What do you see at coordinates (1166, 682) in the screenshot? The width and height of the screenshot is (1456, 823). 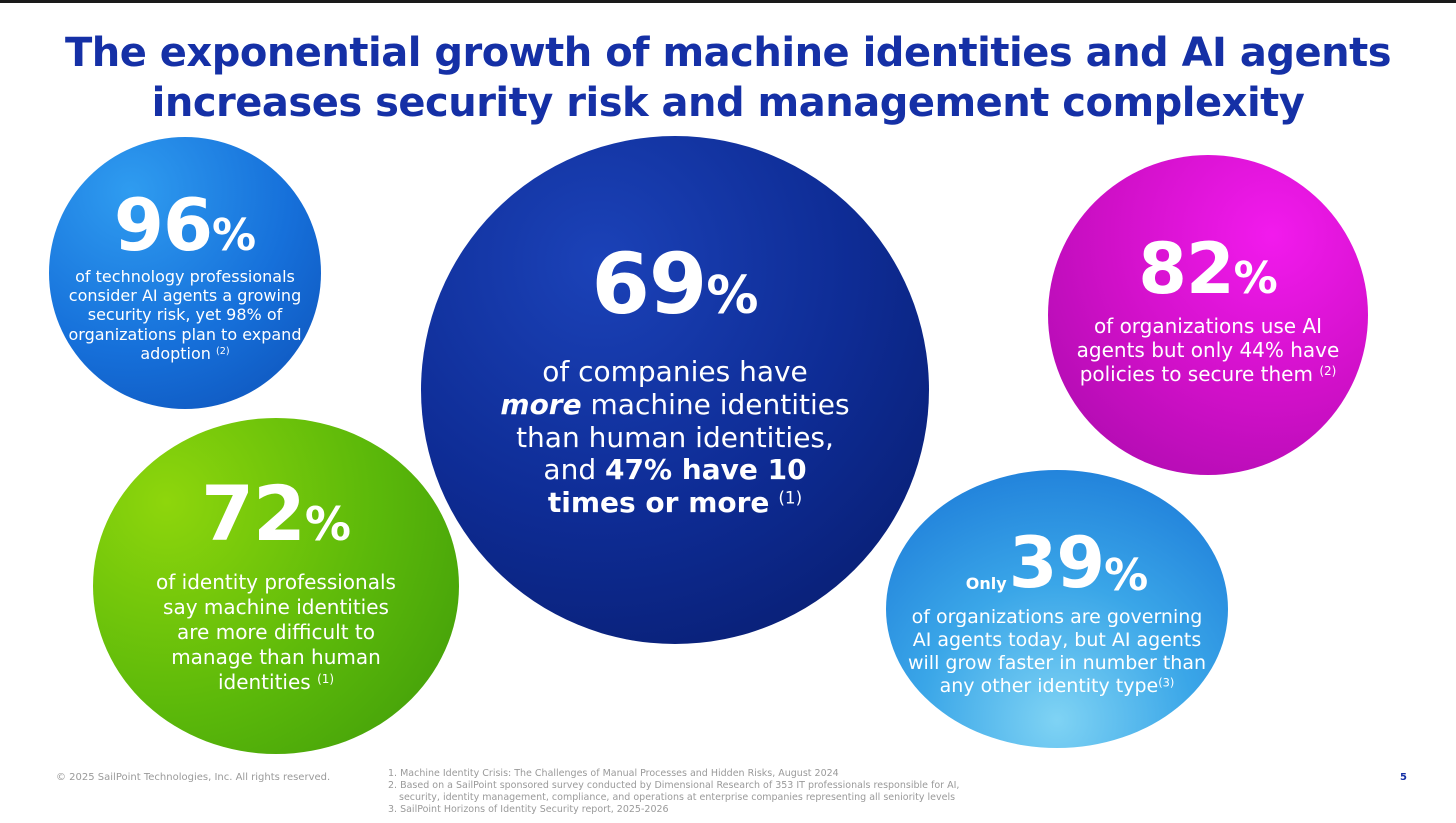 I see `footnote-ref: (3)` at bounding box center [1166, 682].